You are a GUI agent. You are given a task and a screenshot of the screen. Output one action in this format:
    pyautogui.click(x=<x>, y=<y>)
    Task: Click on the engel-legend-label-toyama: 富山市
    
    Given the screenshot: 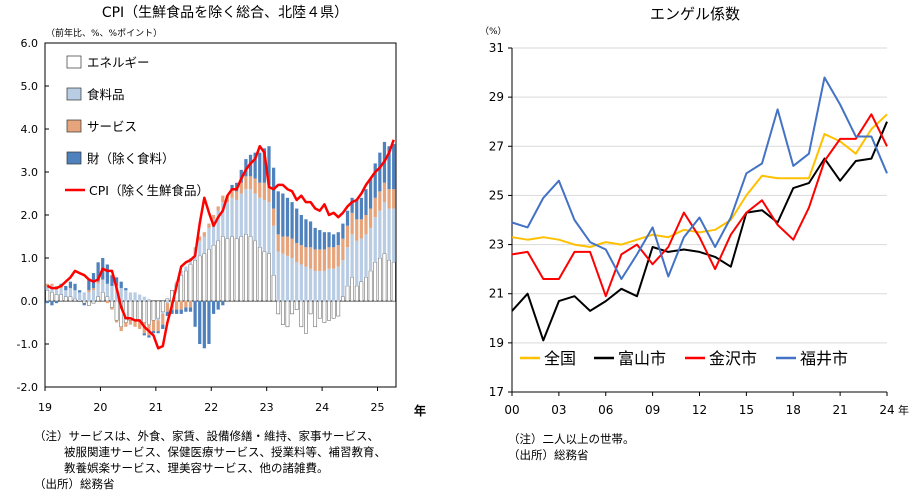 What is the action you would take?
    pyautogui.click(x=642, y=358)
    